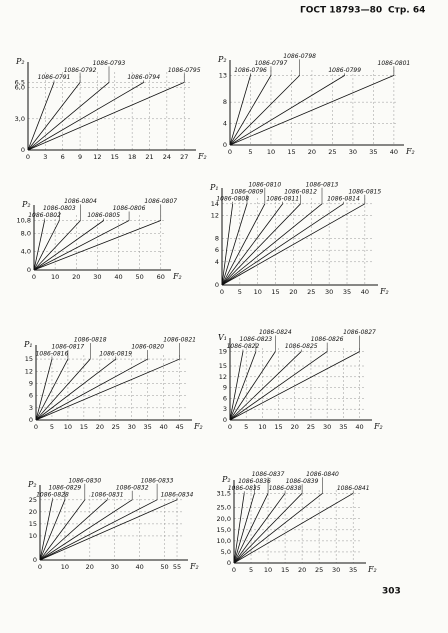 This screenshot has height=633, width=448. Describe the element at coordinates (302, 481) in the screenshot. I see `line-label: 1086-0839` at that location.